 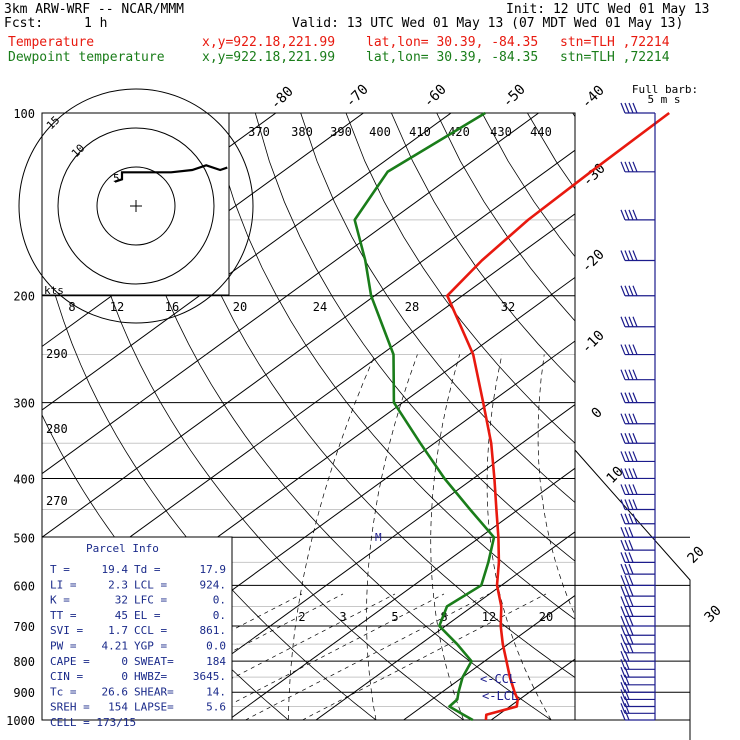 What do you see at coordinates (489, 617) in the screenshot?
I see `mixing-ratio-label-12: 12` at bounding box center [489, 617].